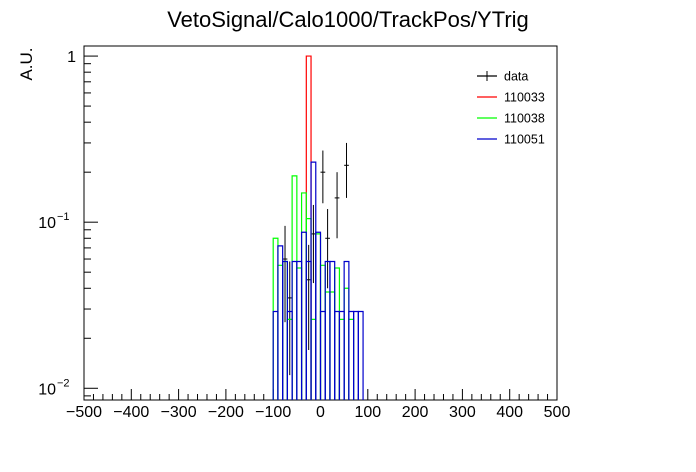  I want to click on y-axis-label: A.U., so click(26, 63).